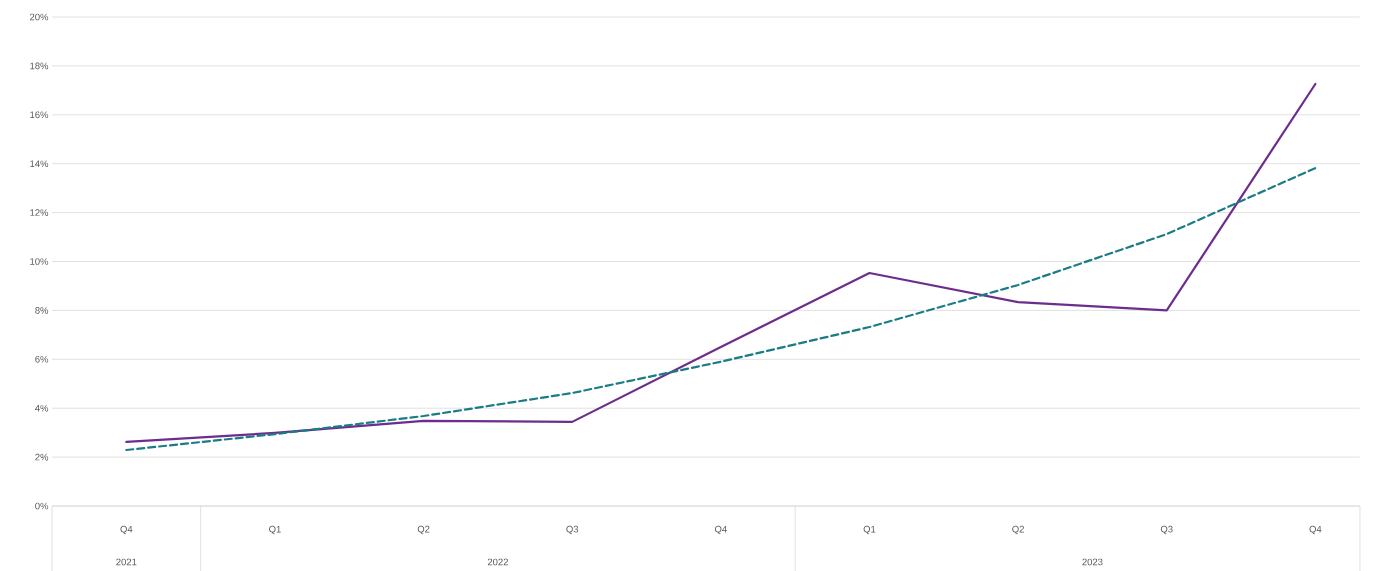 This screenshot has height=571, width=1392. What do you see at coordinates (42, 457) in the screenshot?
I see `y-tick-label: 2%` at bounding box center [42, 457].